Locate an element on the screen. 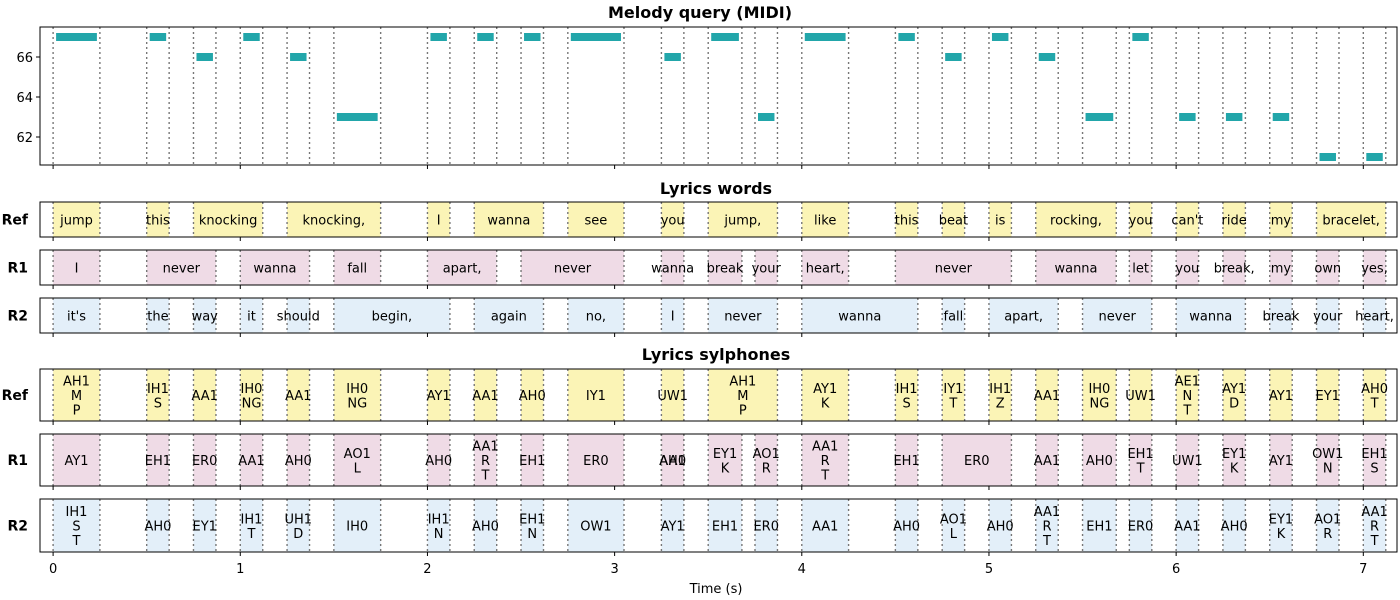 The image size is (1400, 600). row-label-r2: R2 is located at coordinates (17, 317).